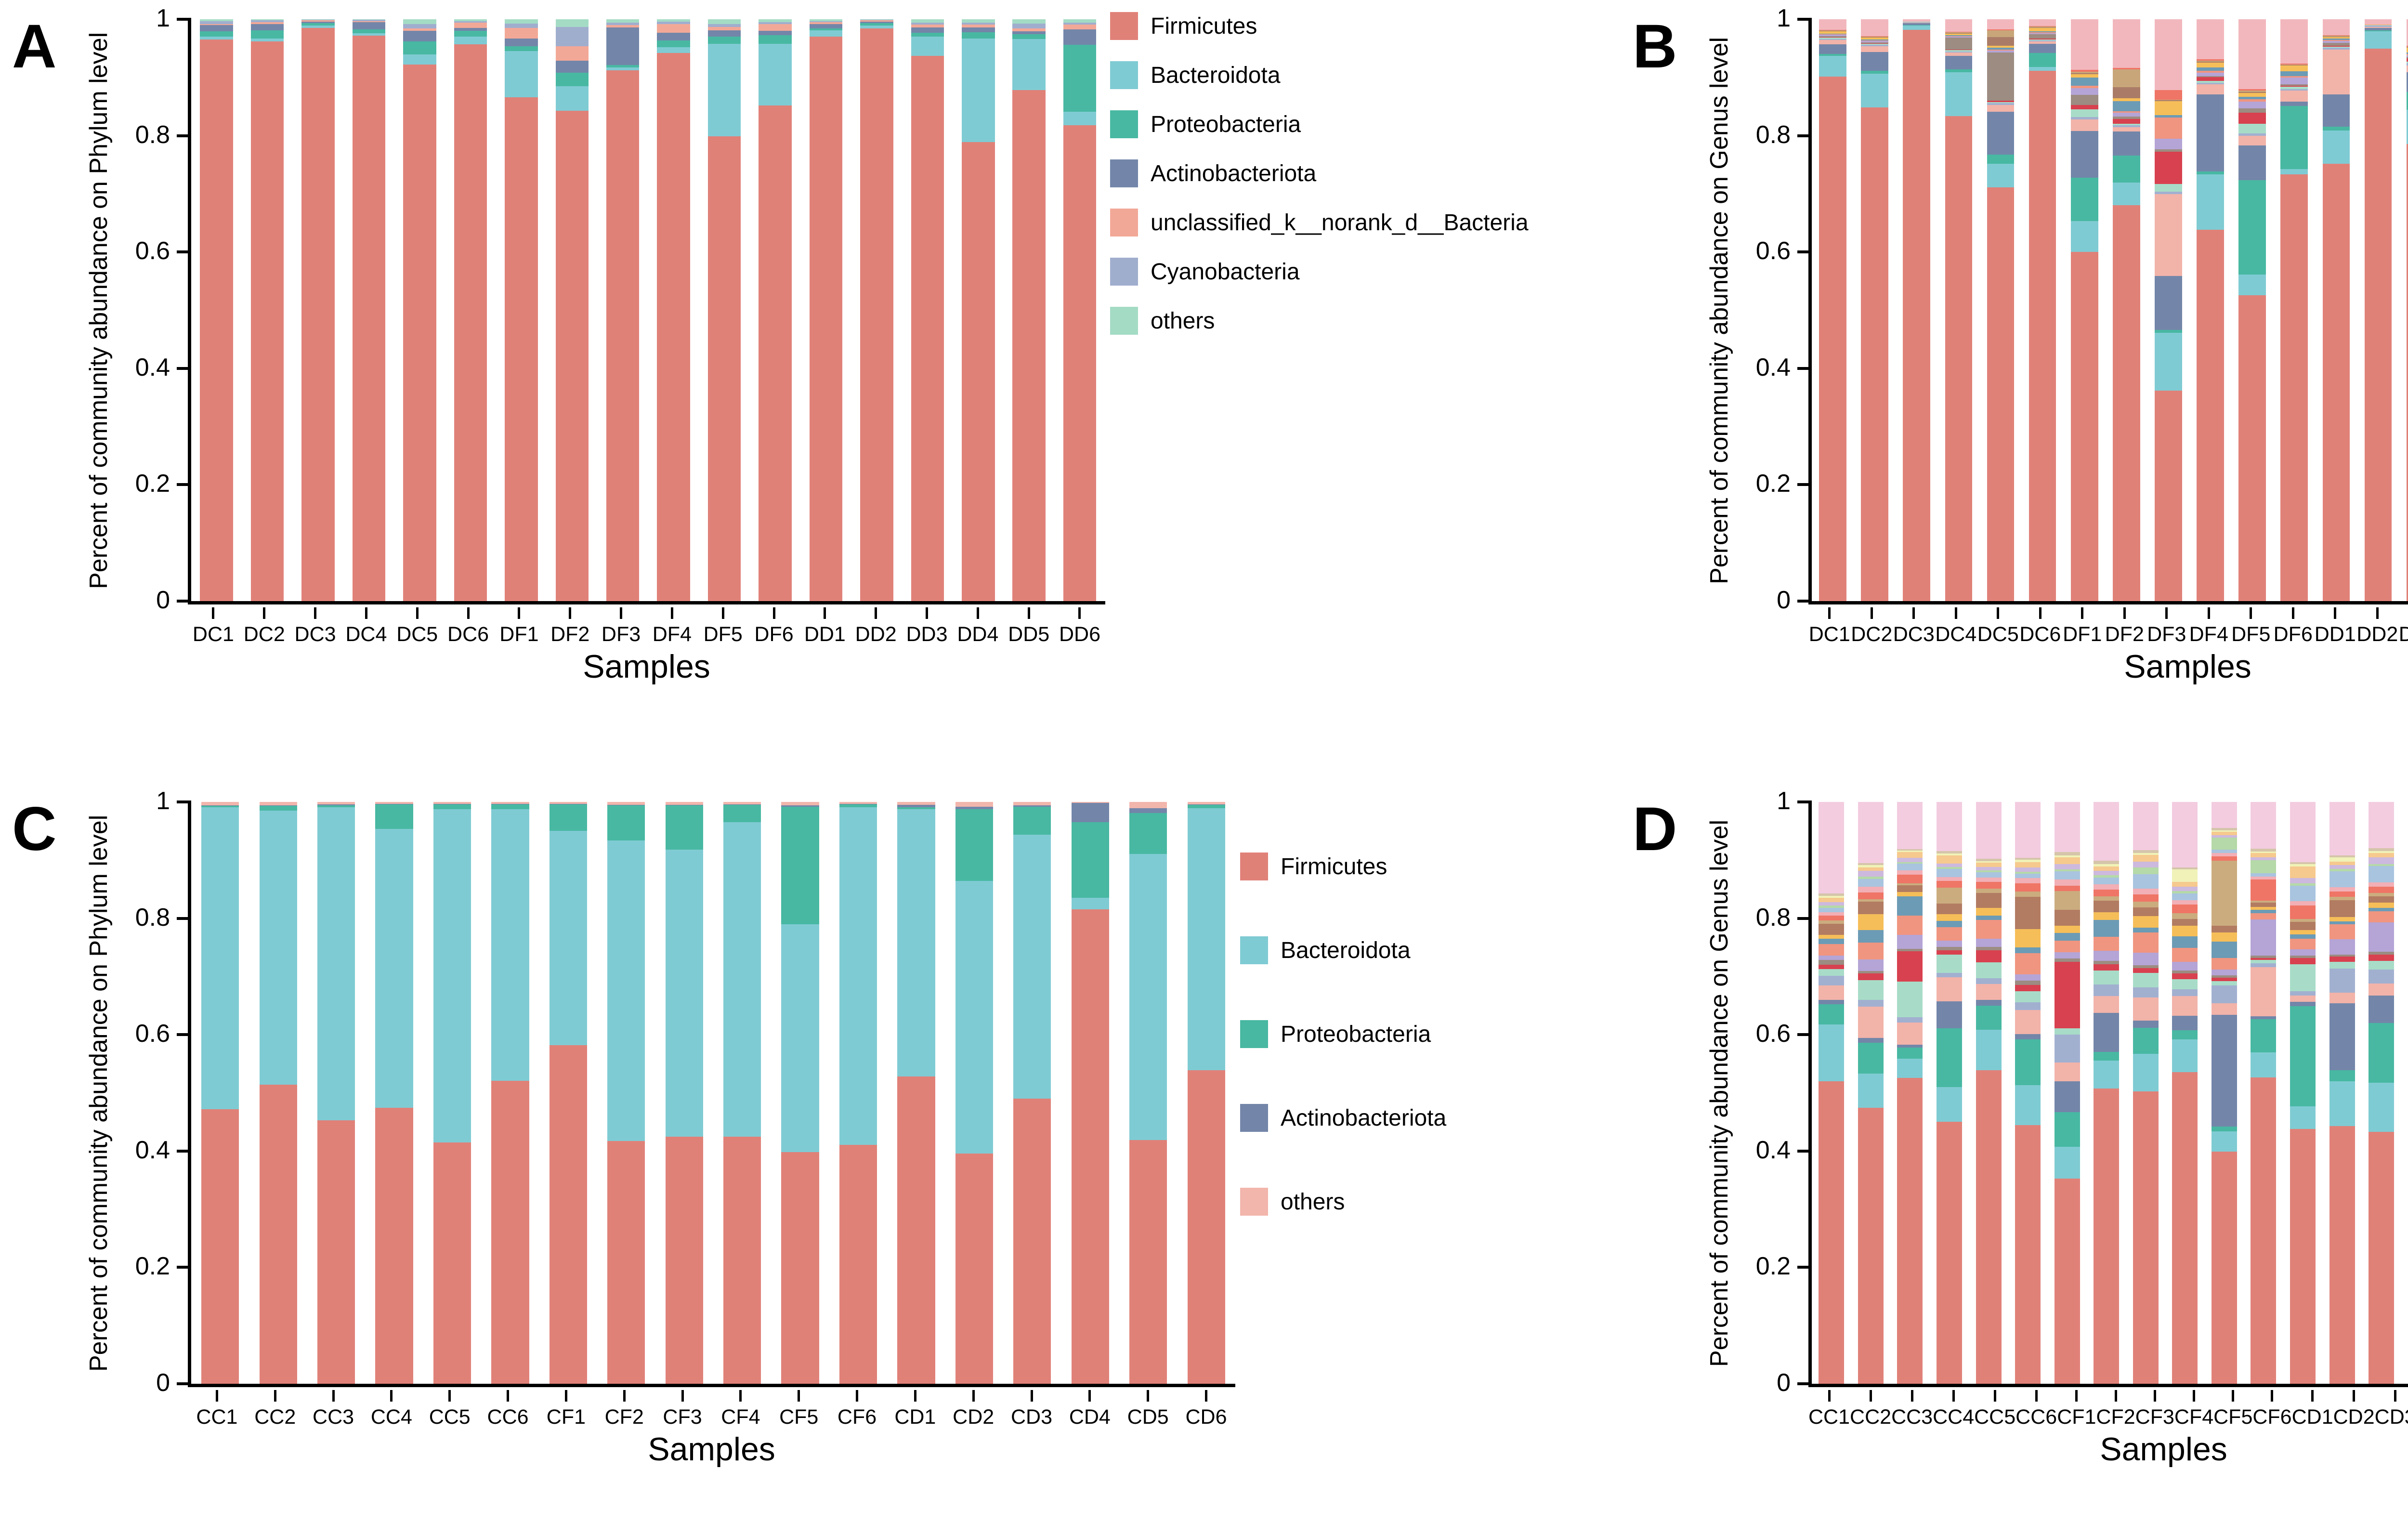 This screenshot has height=1535, width=2408. Describe the element at coordinates (1949, 1093) in the screenshot. I see `stacked-bar-CC4` at that location.